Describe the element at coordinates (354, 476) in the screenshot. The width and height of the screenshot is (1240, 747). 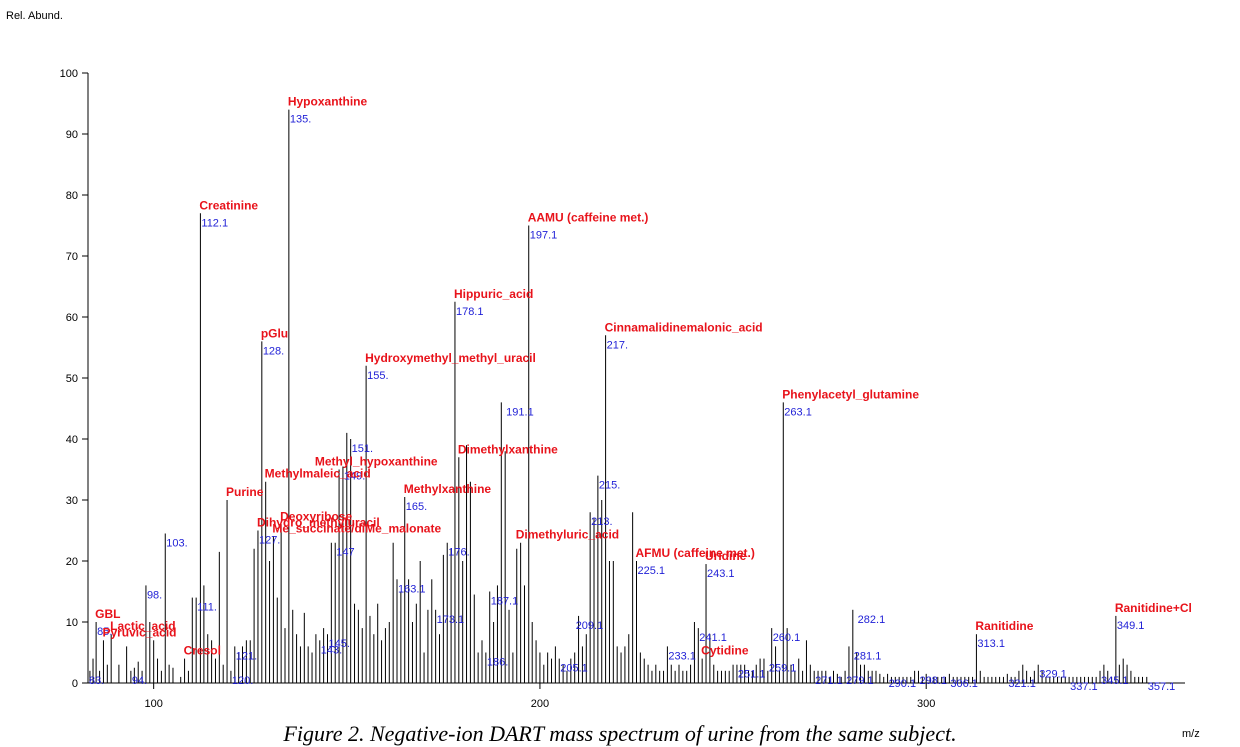
I see `mass-label: 149.` at that location.